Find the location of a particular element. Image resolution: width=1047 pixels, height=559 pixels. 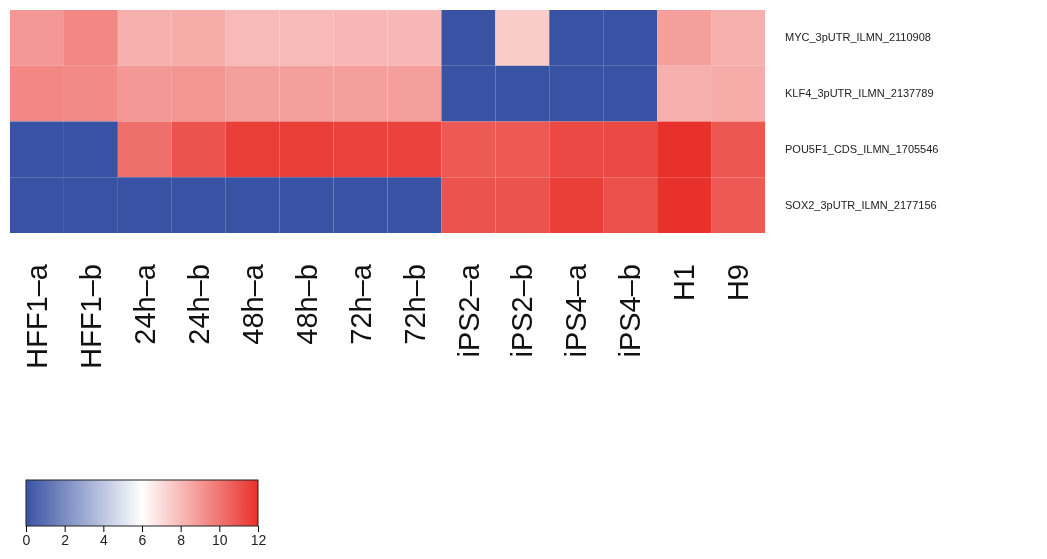

x-tick-label: HFF1–b is located at coordinates (91, 316).